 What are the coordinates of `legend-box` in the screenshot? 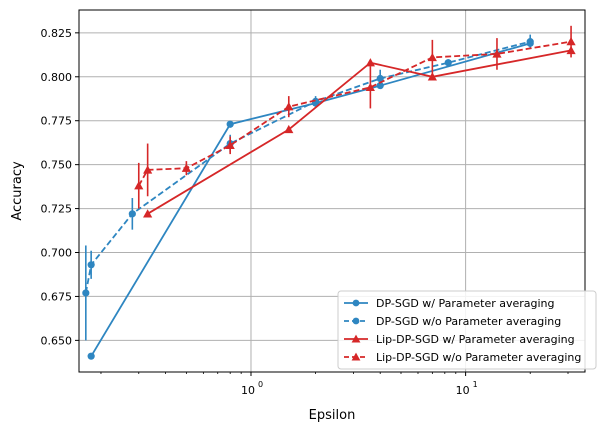 It's located at (467, 330).